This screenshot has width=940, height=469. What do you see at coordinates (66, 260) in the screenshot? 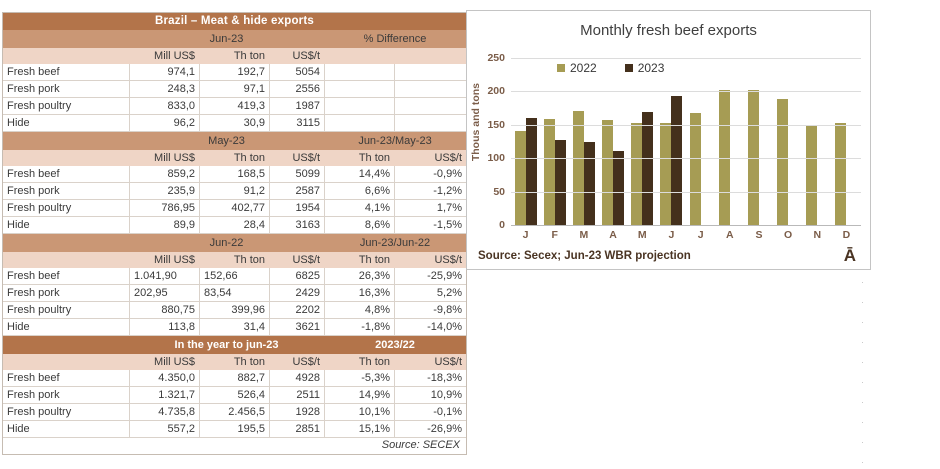
I see `header-spacer-cell` at bounding box center [66, 260].